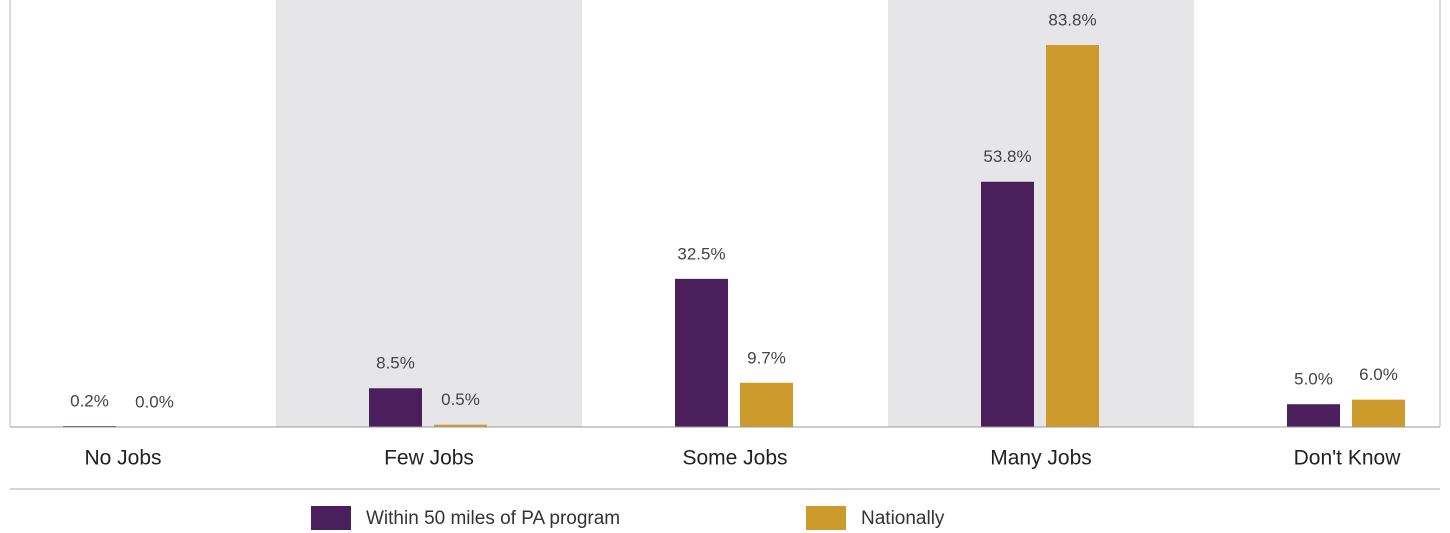 This screenshot has height=533, width=1450. I want to click on x-tick-label: Many Jobs, so click(1041, 458).